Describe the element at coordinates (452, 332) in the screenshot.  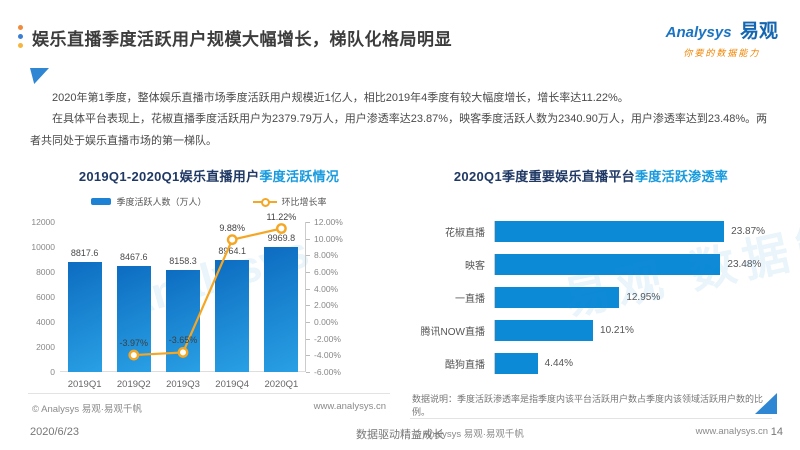
I see `hbar-category-label: 腾讯NOW直播` at that location.